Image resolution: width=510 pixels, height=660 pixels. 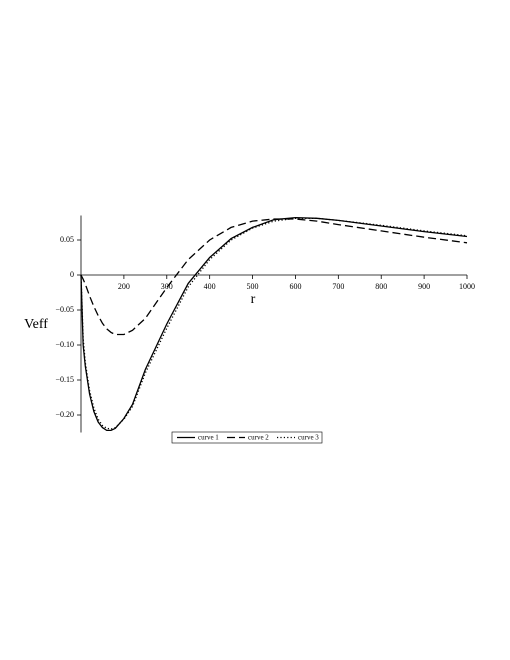 What do you see at coordinates (295, 286) in the screenshot?
I see `x-tick-label: 600` at bounding box center [295, 286].